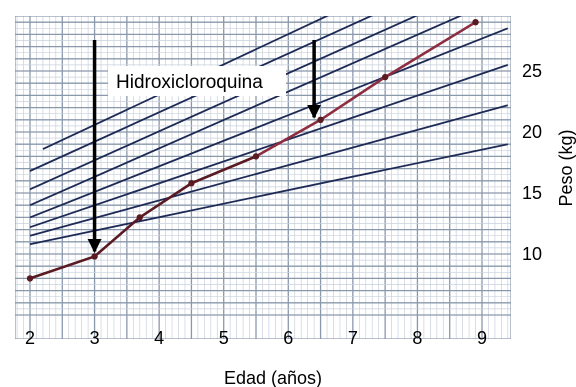 This screenshot has width=576, height=387. What do you see at coordinates (532, 162) in the screenshot?
I see `y-axis-ticks: 10 15 20 25` at bounding box center [532, 162].